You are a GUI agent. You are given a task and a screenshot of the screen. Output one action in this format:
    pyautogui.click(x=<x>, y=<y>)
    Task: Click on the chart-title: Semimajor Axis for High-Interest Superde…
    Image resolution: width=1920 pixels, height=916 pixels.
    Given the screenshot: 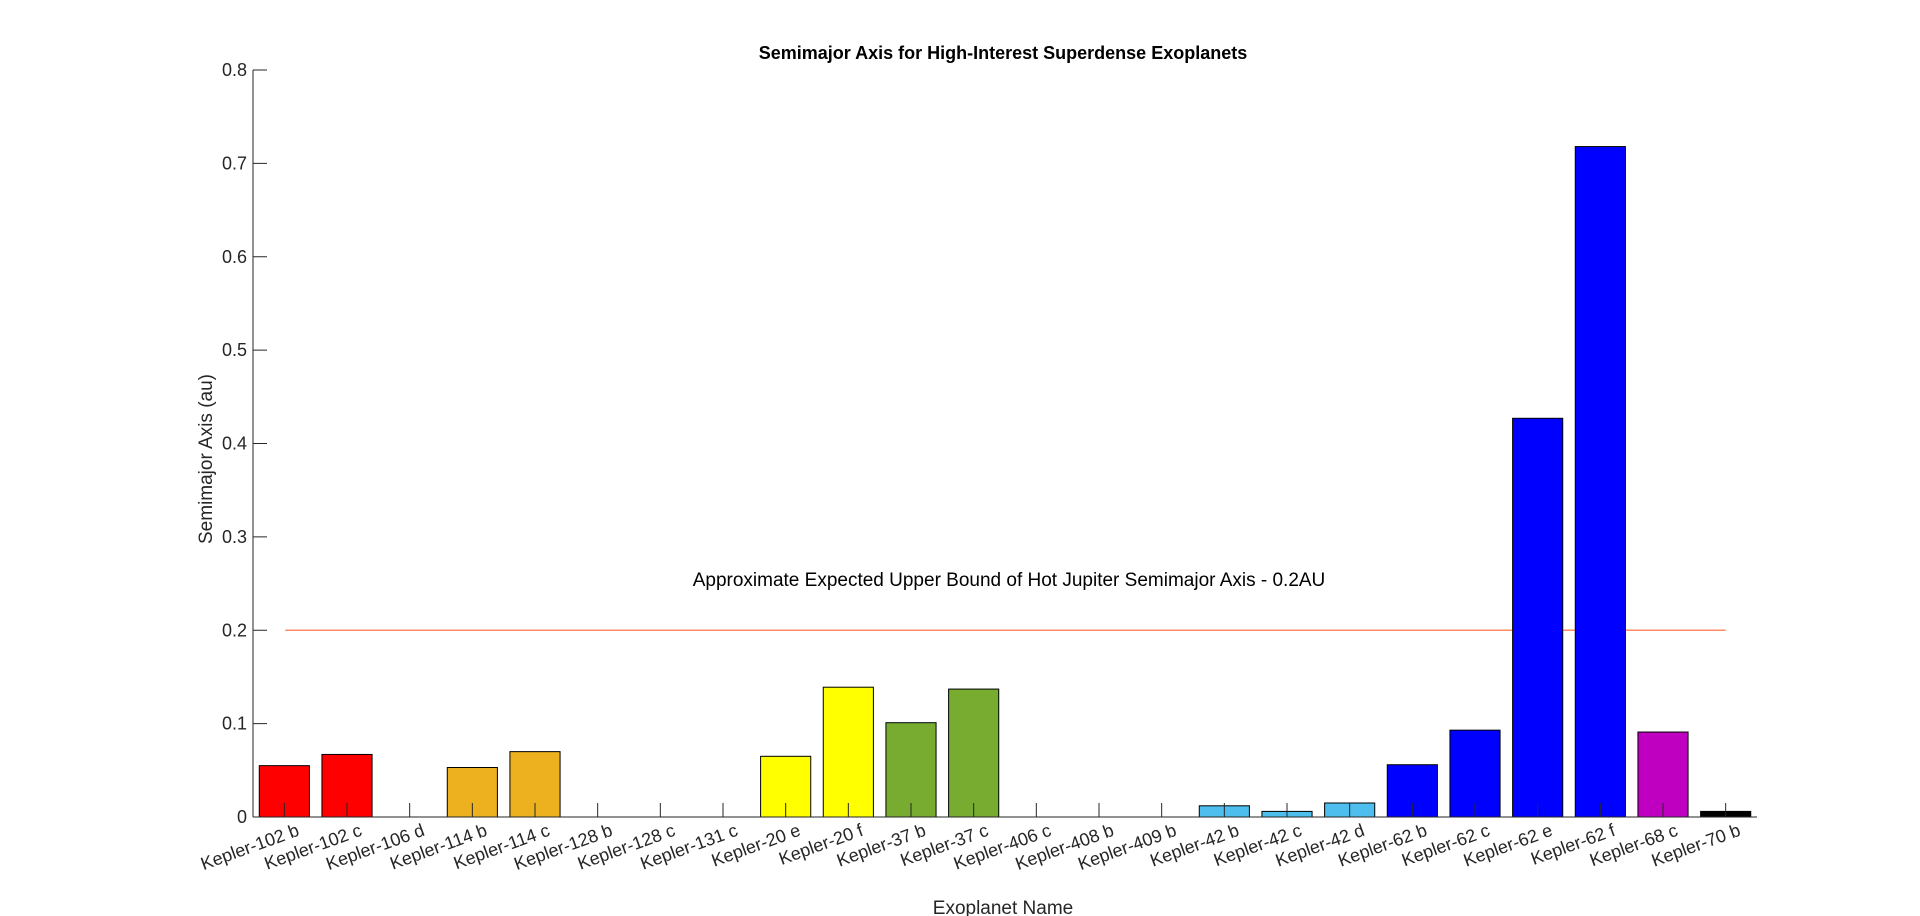 What is the action you would take?
    pyautogui.click(x=1003, y=53)
    